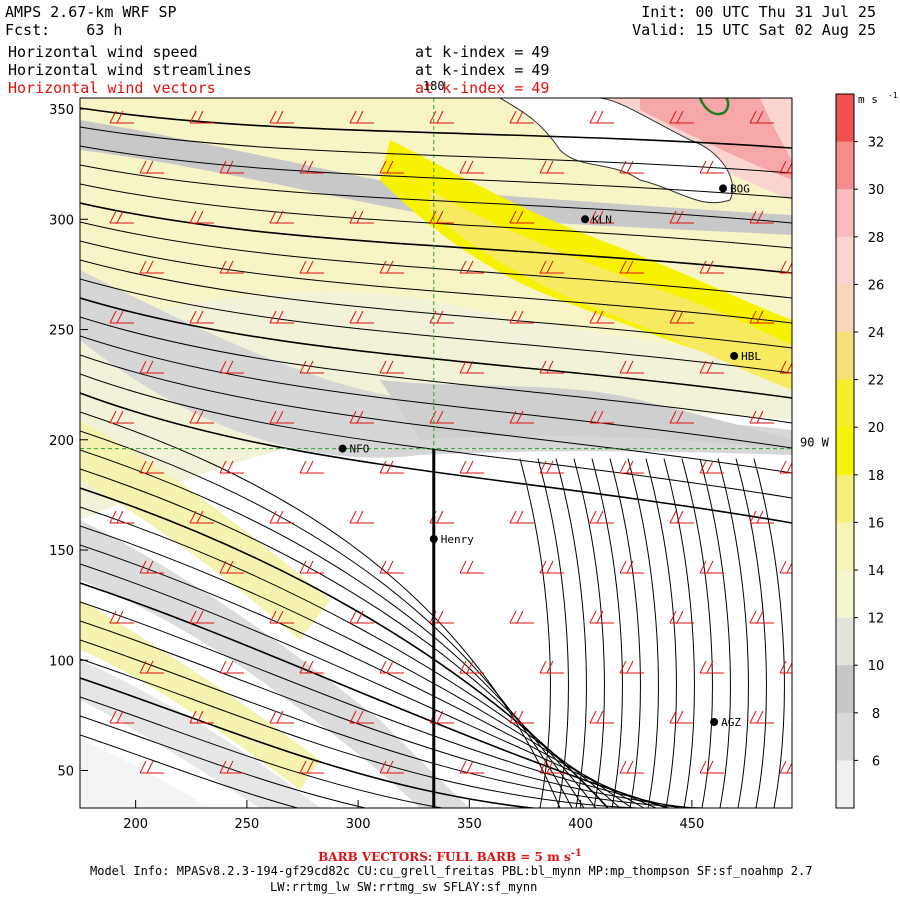 Image resolution: width=900 pixels, height=900 pixels. What do you see at coordinates (61, 110) in the screenshot?
I see `y-tick-label: 350` at bounding box center [61, 110].